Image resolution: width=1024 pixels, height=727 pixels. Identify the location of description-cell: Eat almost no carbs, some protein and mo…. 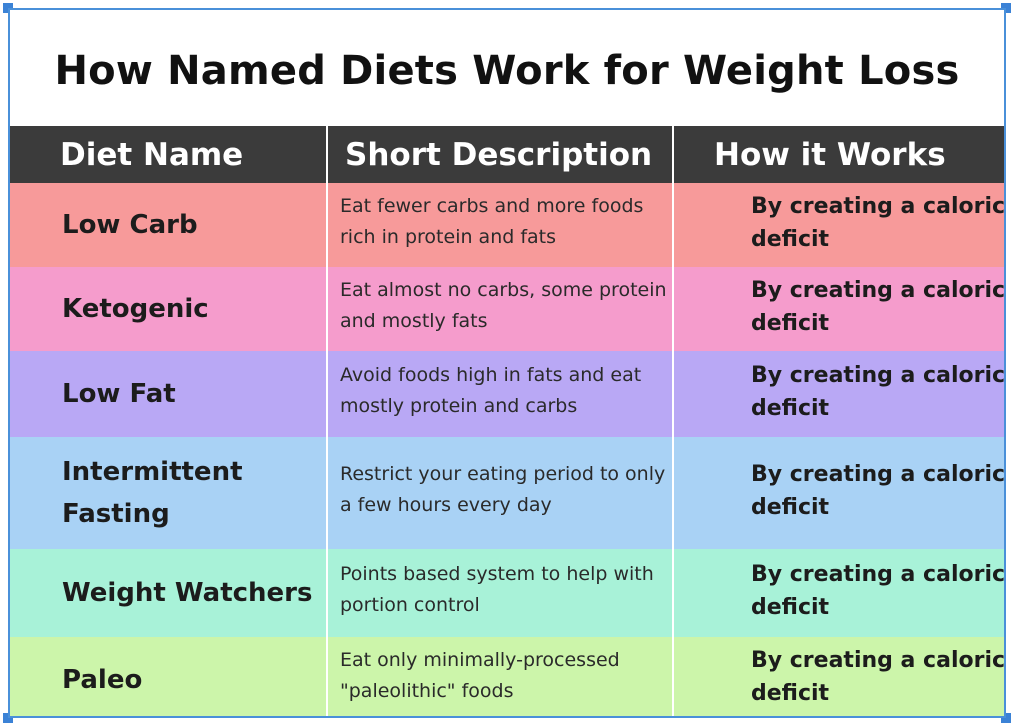
(500, 309).